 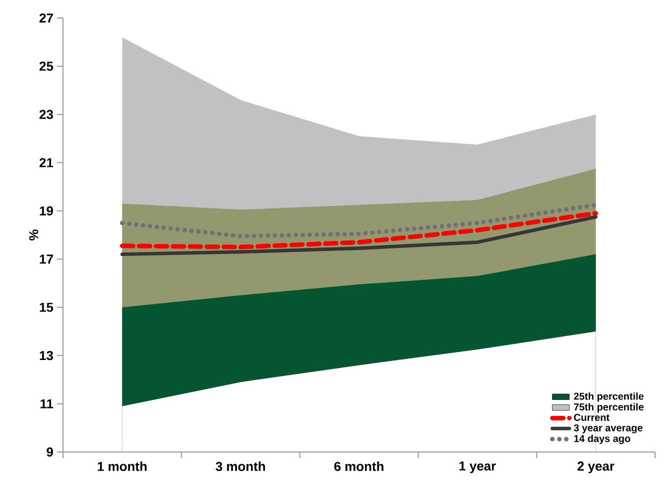 What do you see at coordinates (46, 18) in the screenshot?
I see `y-tick-label: 27` at bounding box center [46, 18].